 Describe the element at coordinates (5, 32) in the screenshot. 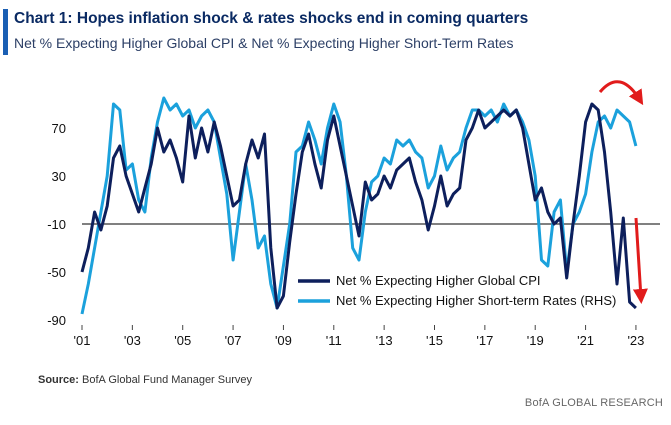

I see `title-accent-bar` at that location.